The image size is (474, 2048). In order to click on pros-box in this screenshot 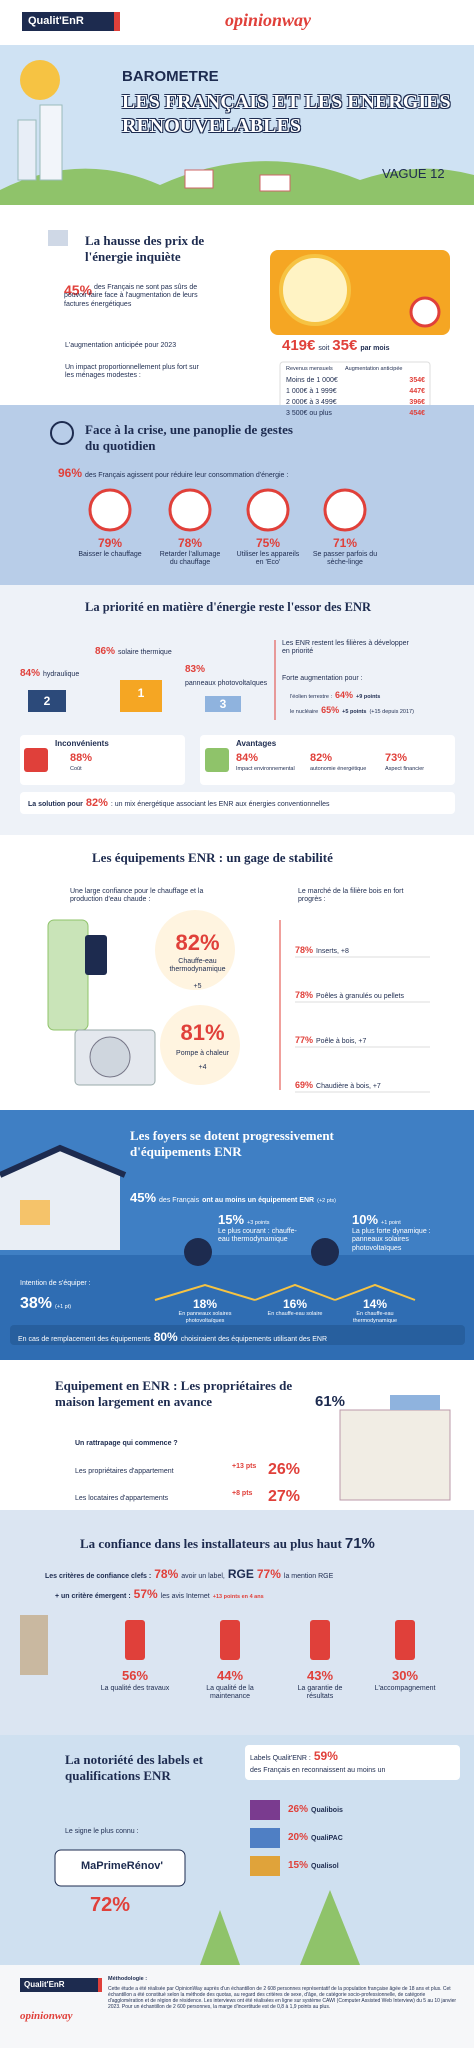, I will do `click(327, 760)`.